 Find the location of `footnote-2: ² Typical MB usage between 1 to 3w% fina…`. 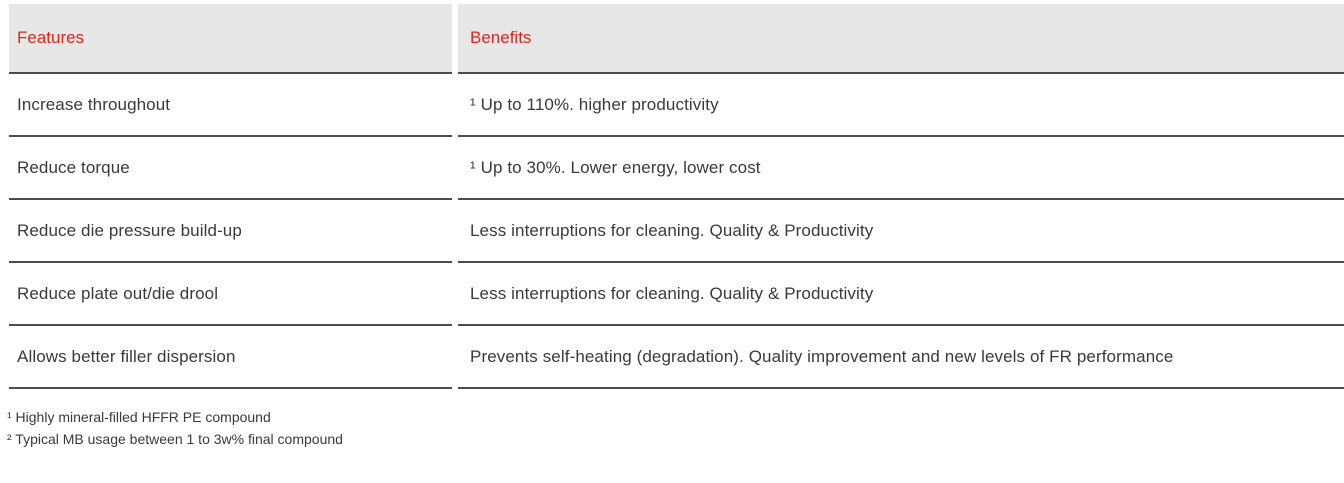

footnote-2: ² Typical MB usage between 1 to 3w% fina… is located at coordinates (175, 439).